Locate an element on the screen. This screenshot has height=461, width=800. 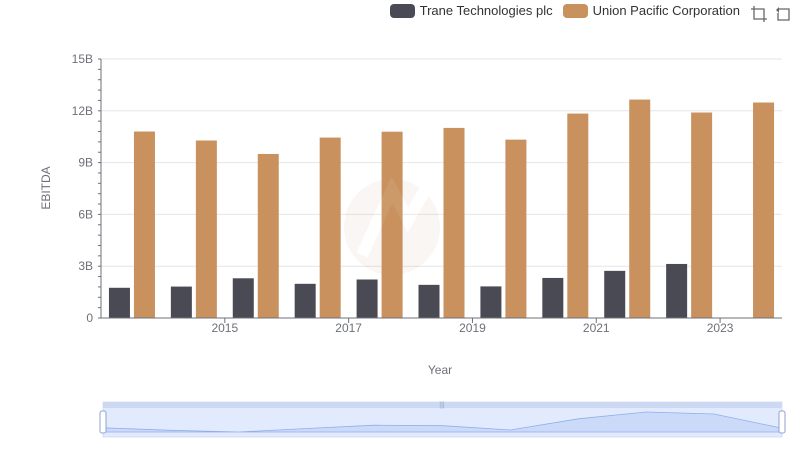
x-tick-label: 2023 is located at coordinates (720, 328).